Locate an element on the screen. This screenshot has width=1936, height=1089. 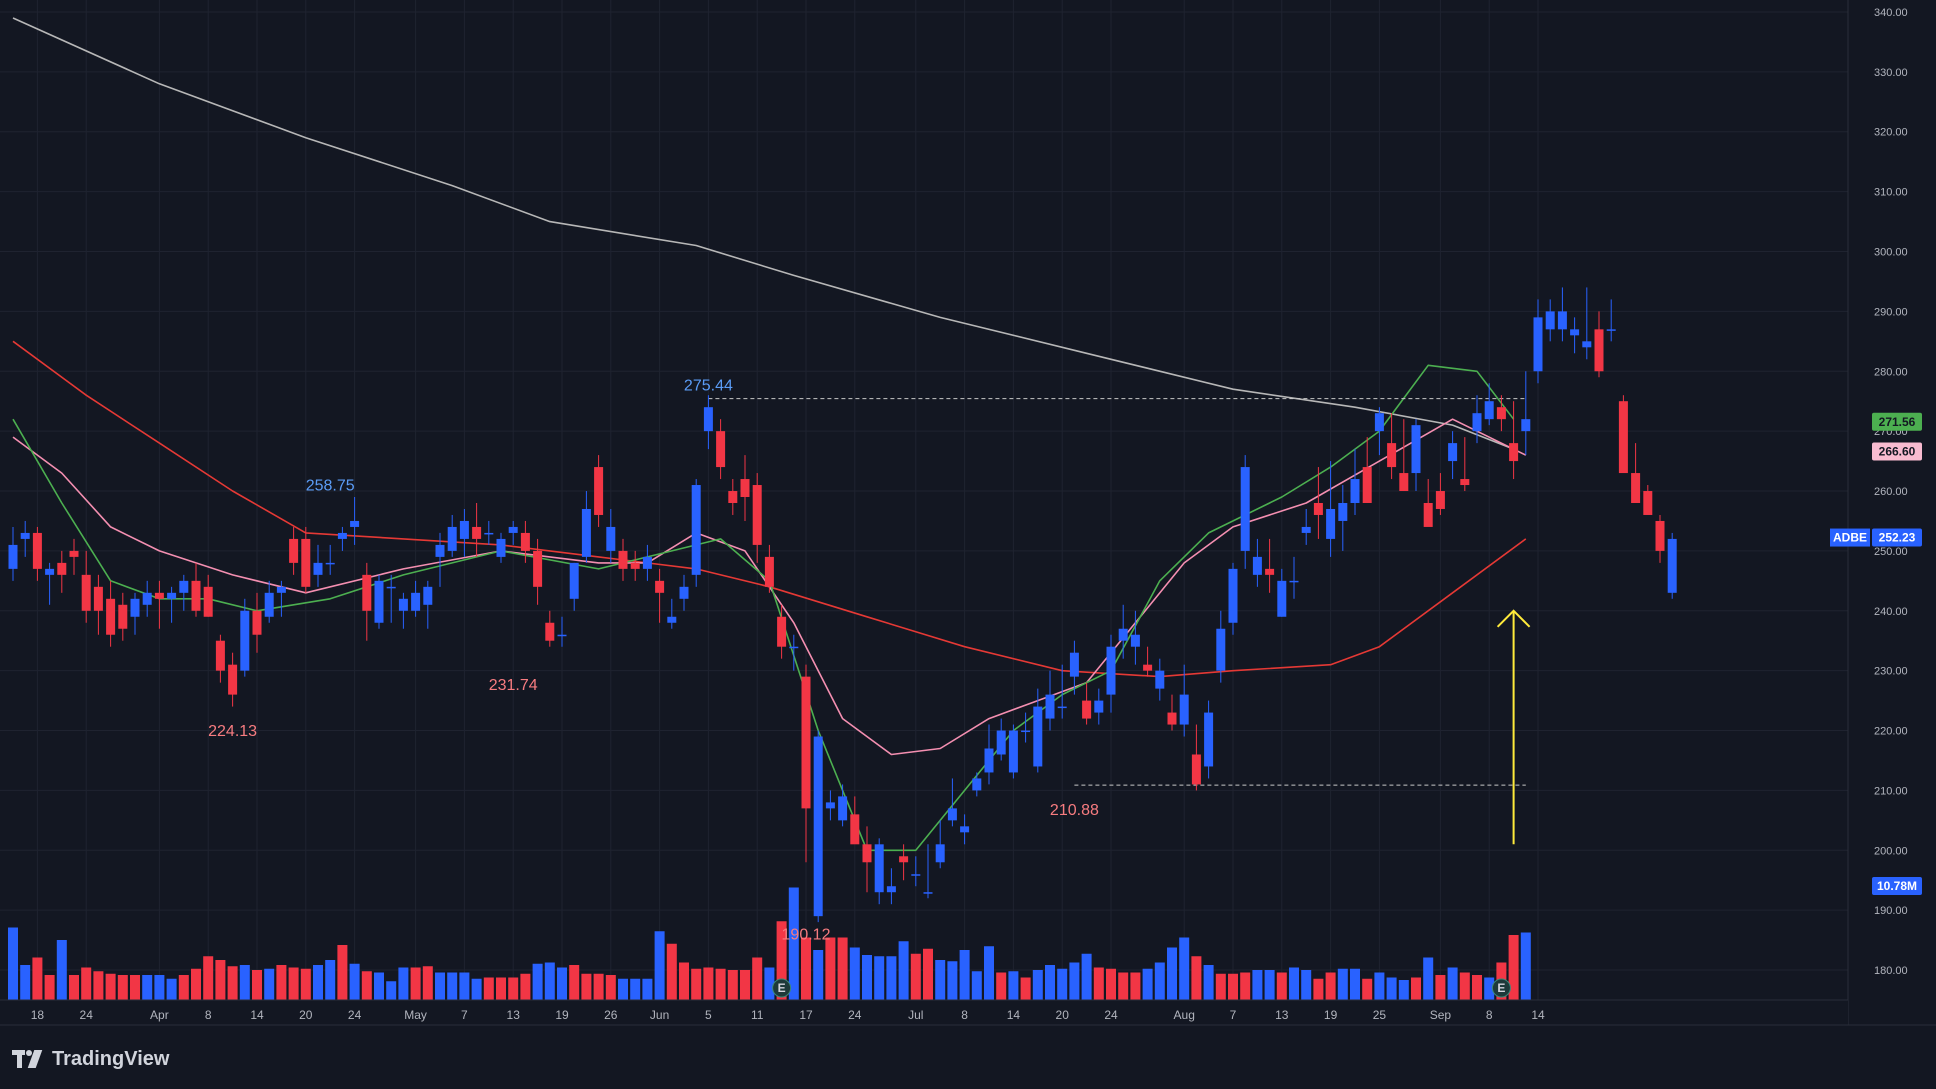
price-tag: 271.56 is located at coordinates (1897, 422).